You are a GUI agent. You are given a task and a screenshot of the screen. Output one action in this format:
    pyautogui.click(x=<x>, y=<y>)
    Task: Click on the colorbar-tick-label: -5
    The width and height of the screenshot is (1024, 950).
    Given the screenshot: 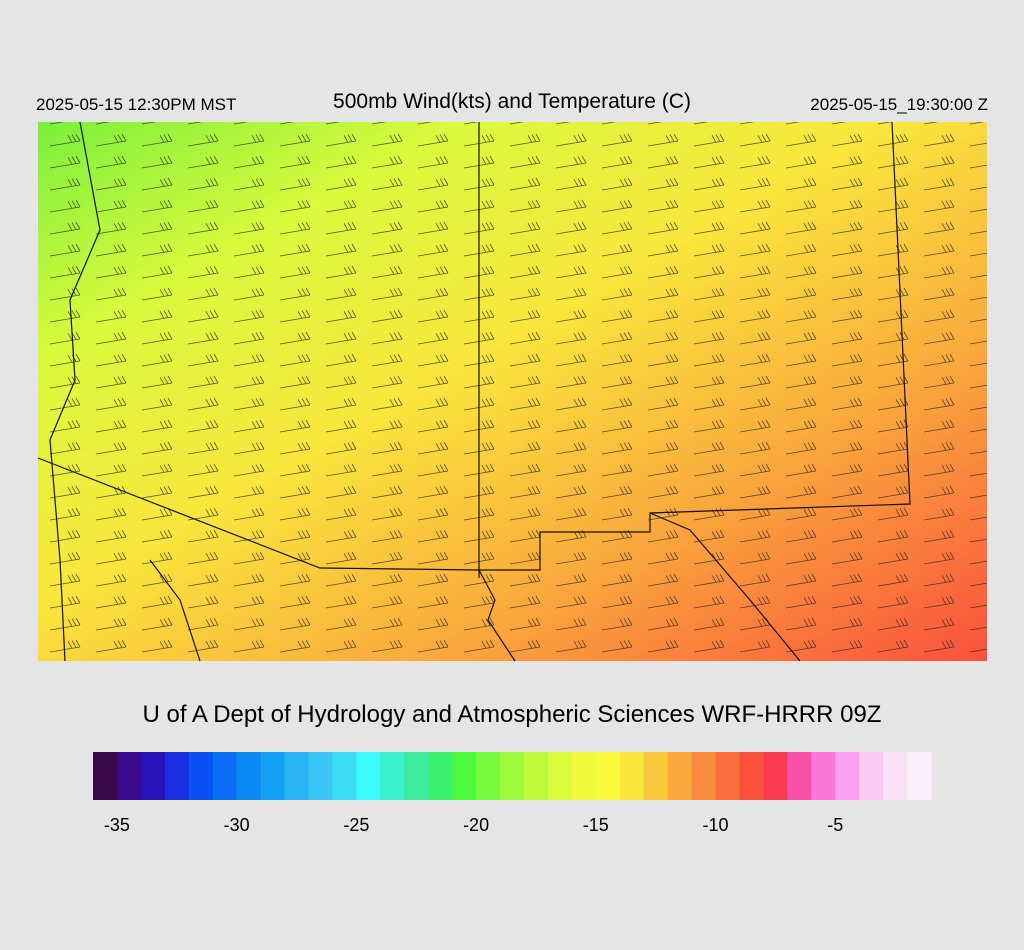 What is the action you would take?
    pyautogui.click(x=835, y=825)
    